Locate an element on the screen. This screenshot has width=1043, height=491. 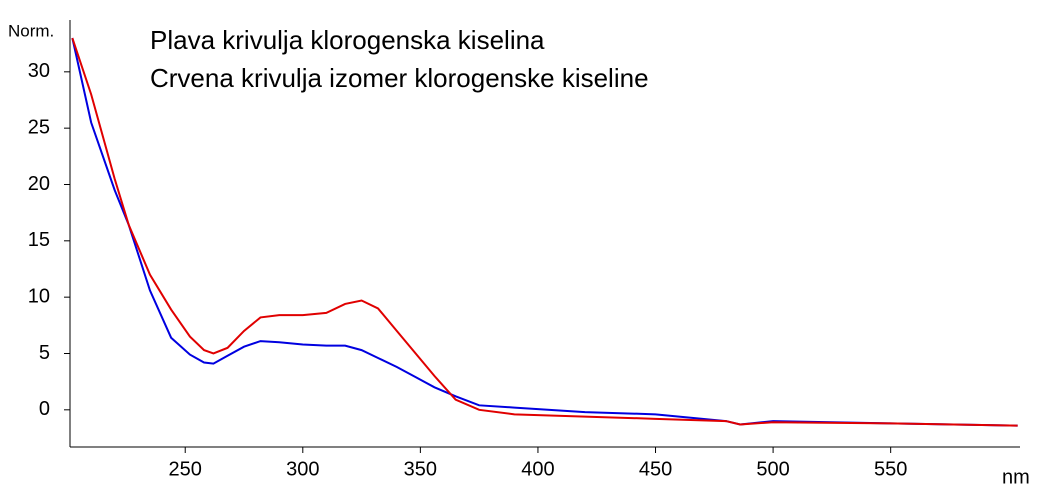
y-tick-label: 20 is located at coordinates (39, 184).